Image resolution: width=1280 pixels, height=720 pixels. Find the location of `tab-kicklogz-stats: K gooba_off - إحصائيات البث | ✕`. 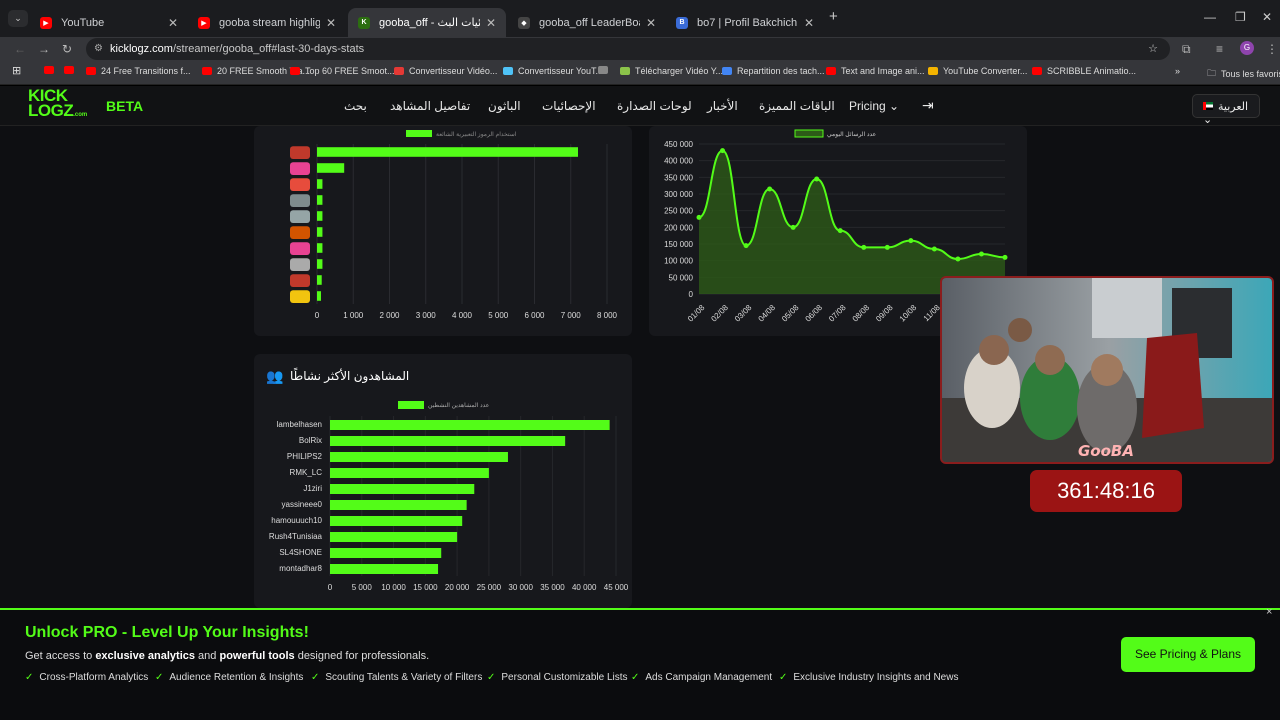

tab-kicklogz-stats: K gooba_off - إحصائيات البث | ✕ is located at coordinates (427, 22).